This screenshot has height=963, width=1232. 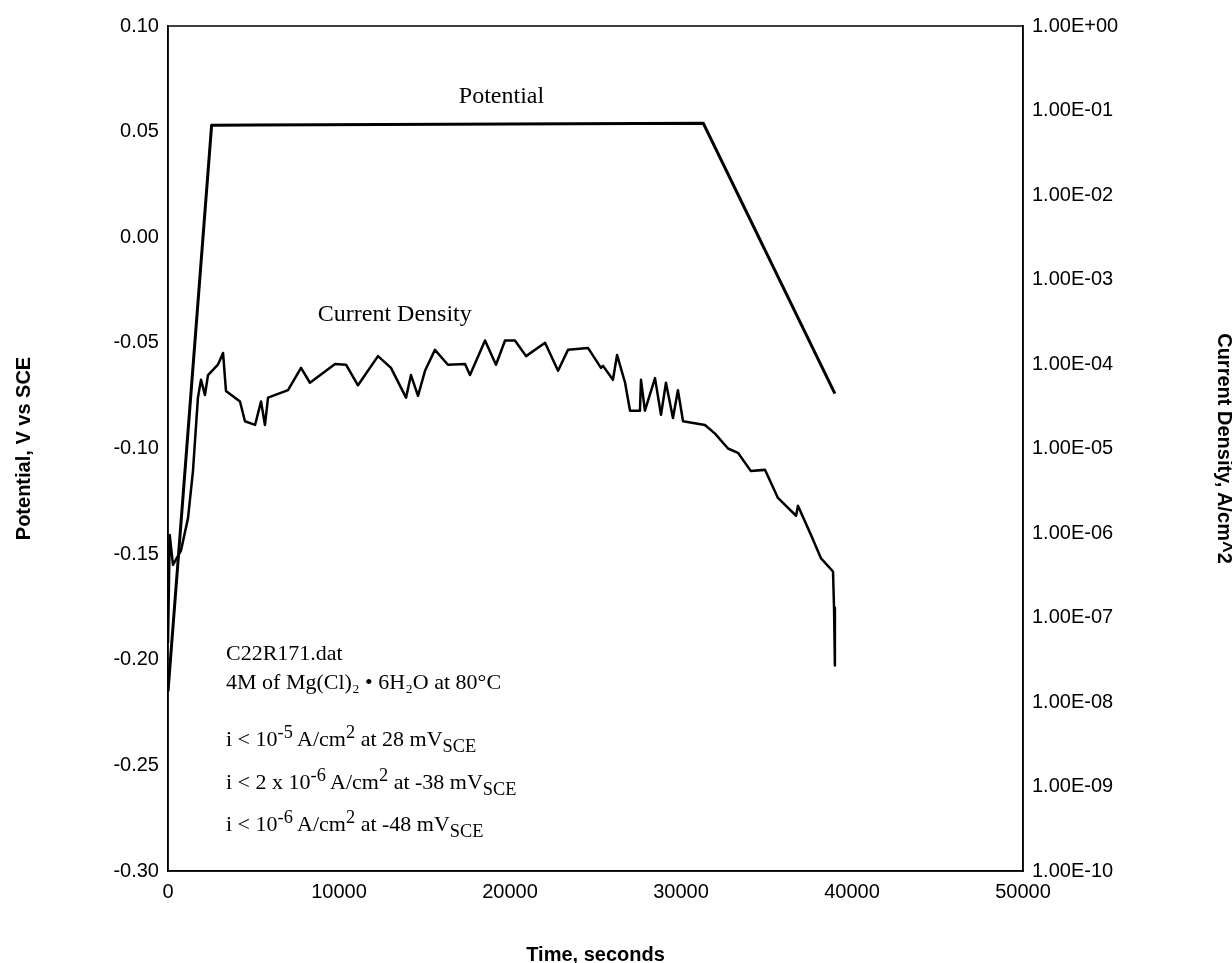 I want to click on y2-axis-title: Current Density, A/cm^2, so click(x=1223, y=448).